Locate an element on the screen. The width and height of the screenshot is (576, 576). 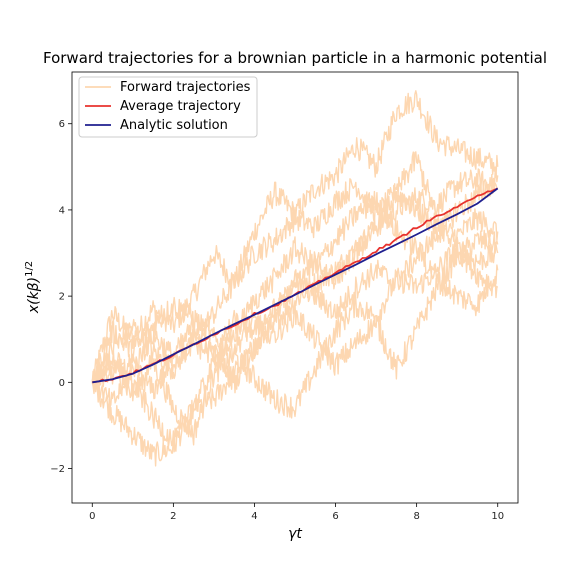
x-tick-label: 6 is located at coordinates (335, 516).